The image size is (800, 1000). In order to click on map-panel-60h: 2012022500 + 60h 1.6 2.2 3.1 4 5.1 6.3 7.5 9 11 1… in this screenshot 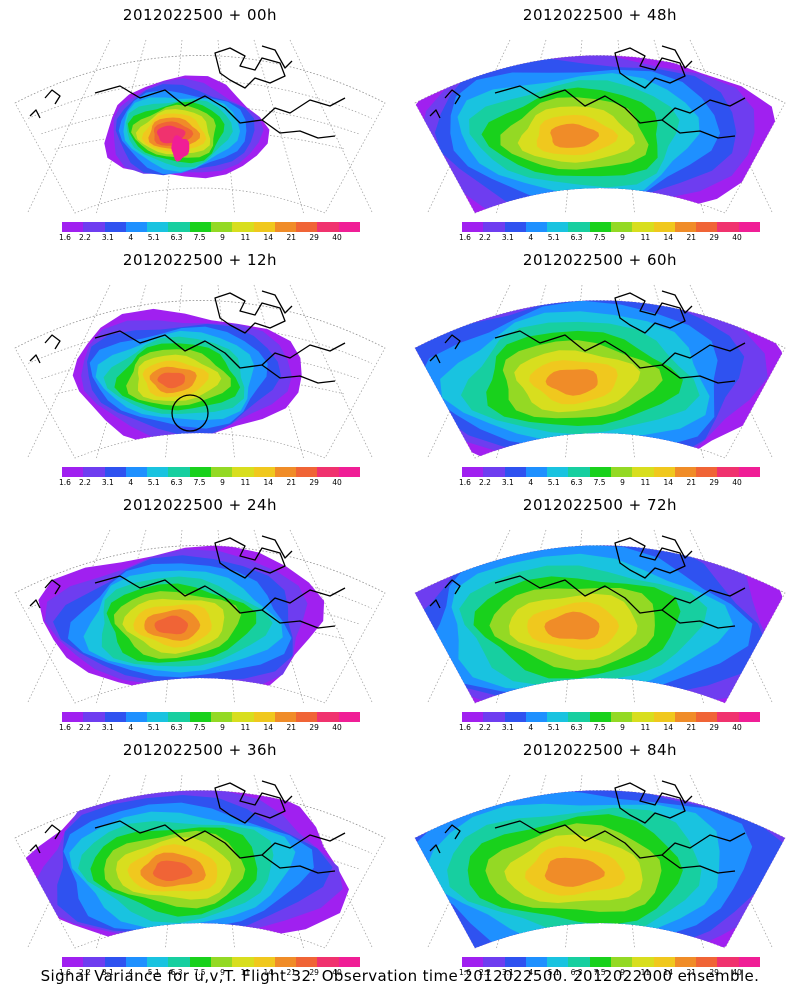, I will do `click(600, 367)`.